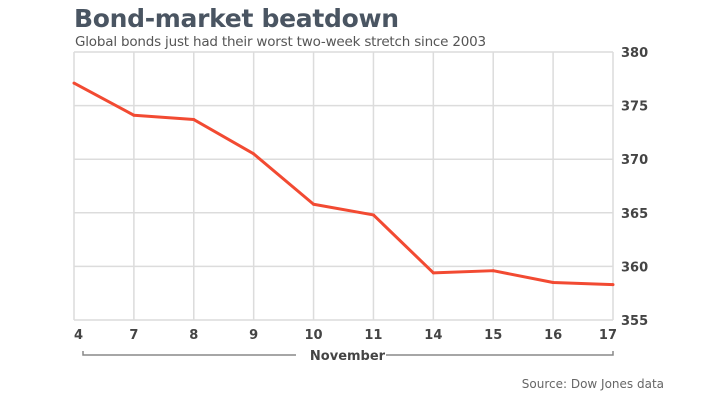 Image resolution: width=720 pixels, height=405 pixels. I want to click on x-tick-label: 16, so click(553, 335).